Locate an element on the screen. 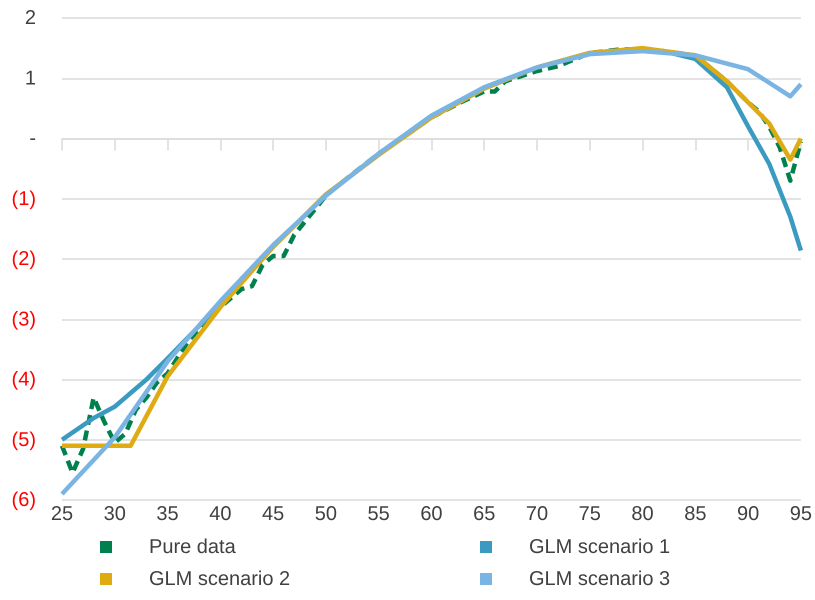  x-tick-label: 35 is located at coordinates (167, 514).